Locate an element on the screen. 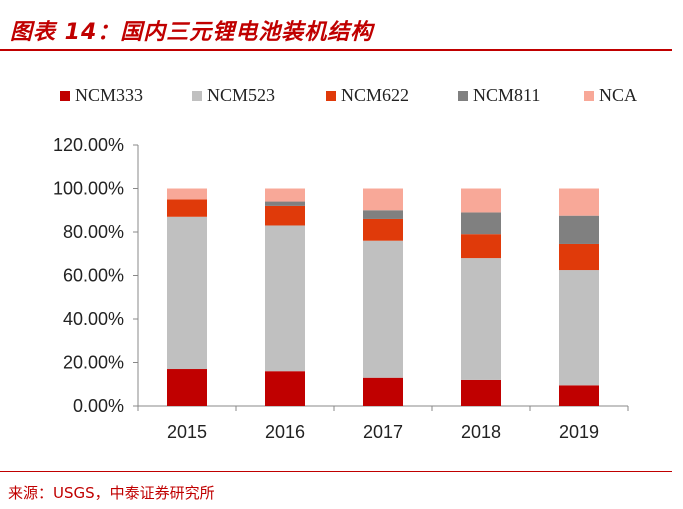 The width and height of the screenshot is (683, 509). bar-segment-ncm523-2017 is located at coordinates (383, 309).